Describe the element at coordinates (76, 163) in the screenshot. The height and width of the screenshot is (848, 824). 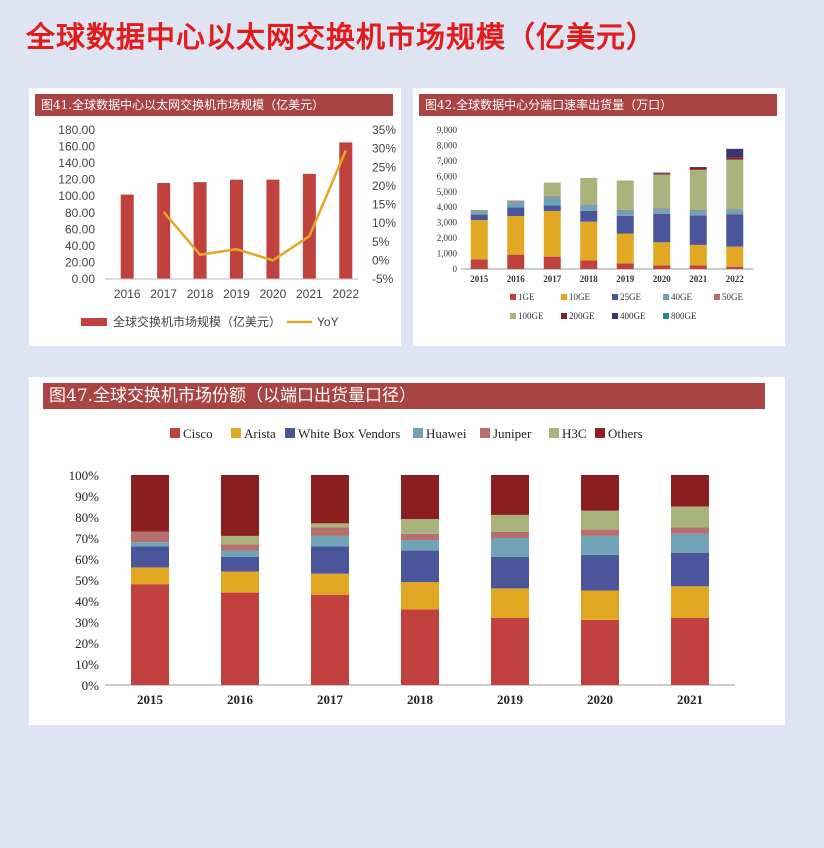
I see `y-left-tick-label: 140.00` at that location.